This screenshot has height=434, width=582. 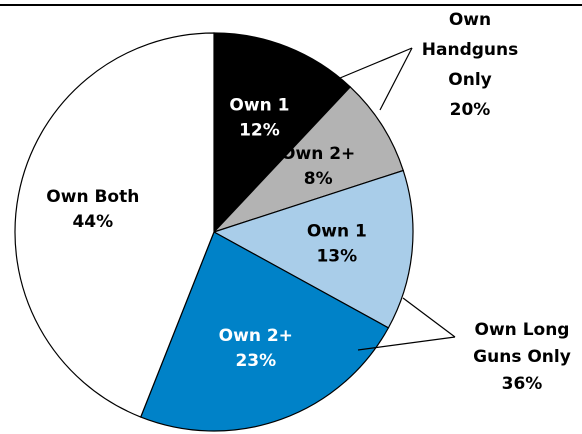 I want to click on group-value: 20%, so click(x=470, y=110).